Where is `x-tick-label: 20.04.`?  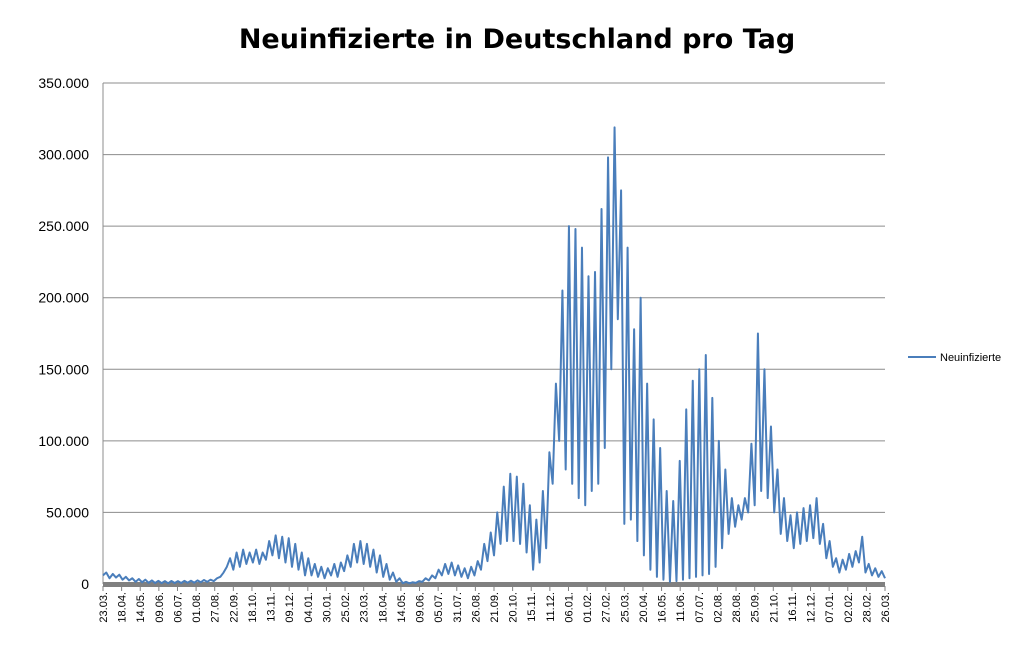 x-tick-label: 20.04. is located at coordinates (644, 607).